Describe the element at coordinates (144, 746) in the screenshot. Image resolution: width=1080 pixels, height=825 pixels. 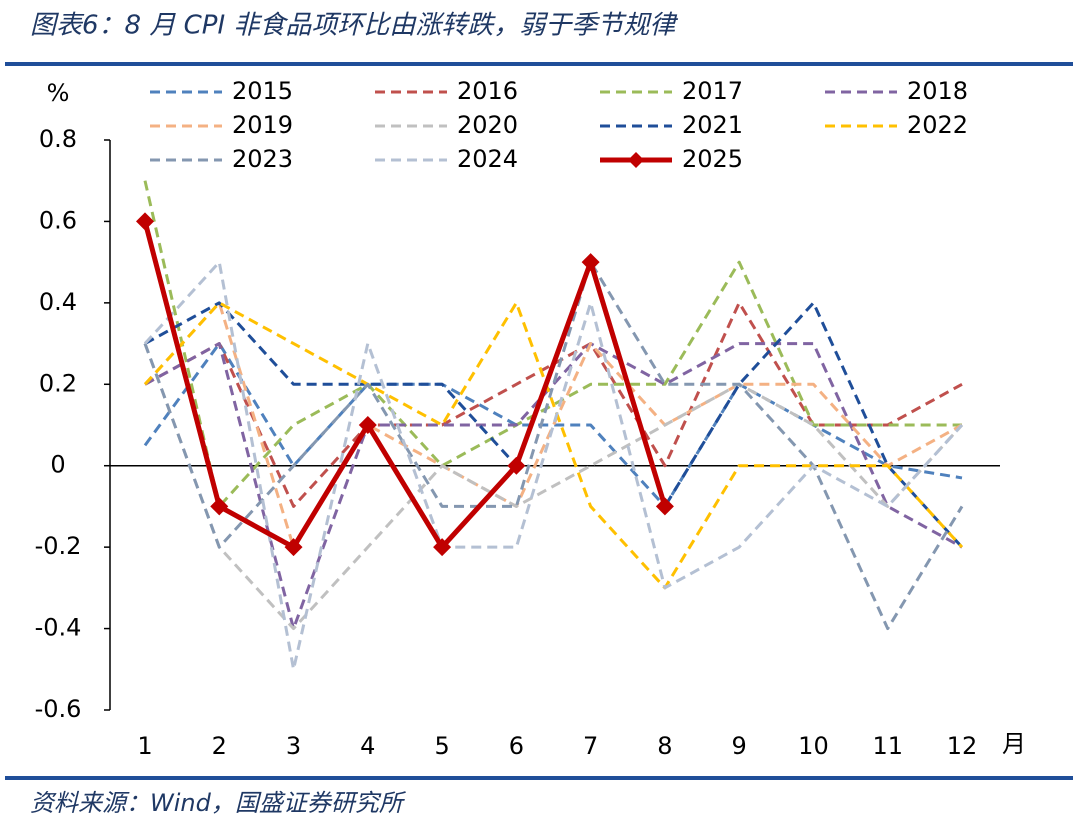
I see `x-tick-label: 1` at that location.